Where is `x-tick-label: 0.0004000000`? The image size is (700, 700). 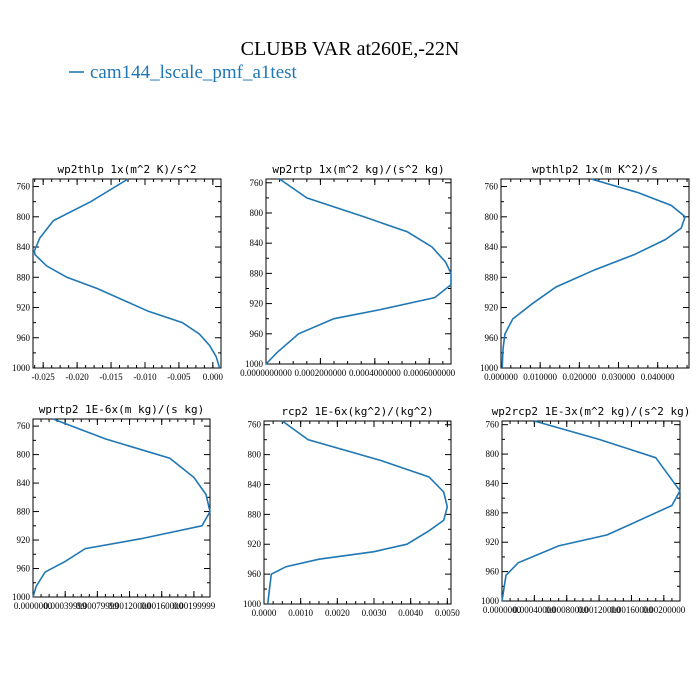
x-tick-label: 0.0004000000 is located at coordinates (375, 373).